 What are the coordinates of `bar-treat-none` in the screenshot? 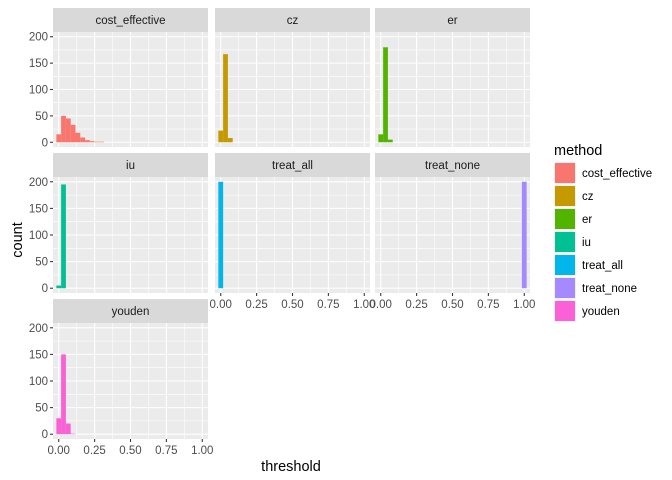 It's located at (524, 235).